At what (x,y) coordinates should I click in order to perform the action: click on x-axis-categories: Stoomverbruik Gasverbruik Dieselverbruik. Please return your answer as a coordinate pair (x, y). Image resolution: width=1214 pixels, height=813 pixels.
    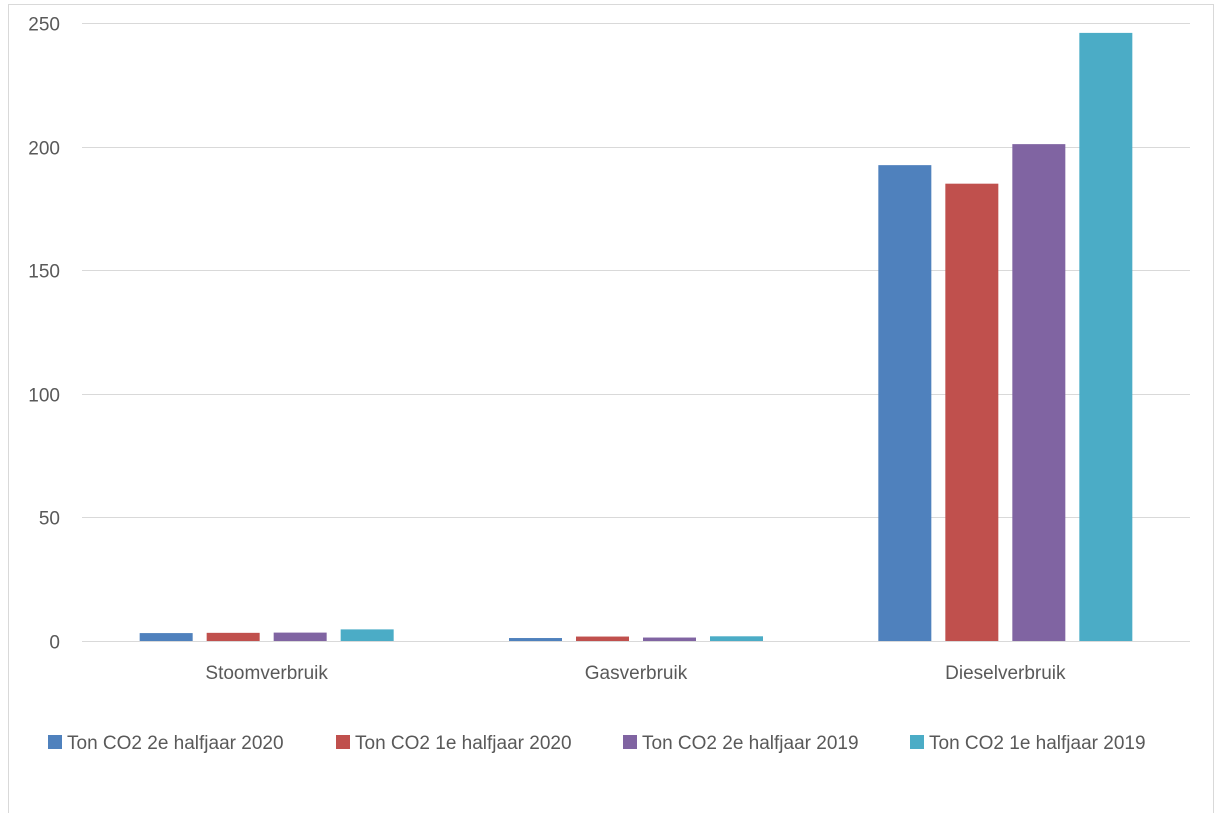
    Looking at the image, I should click on (635, 673).